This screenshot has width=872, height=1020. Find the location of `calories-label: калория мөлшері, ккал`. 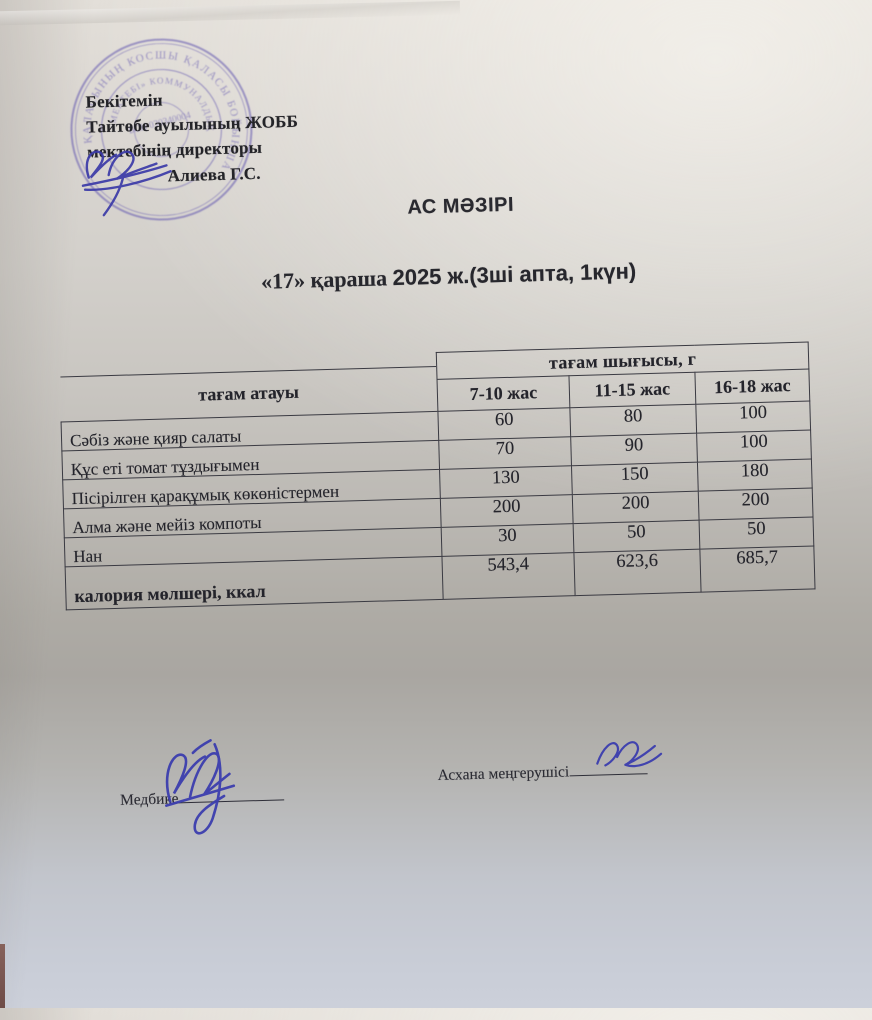

calories-label: калория мөлшері, ккал is located at coordinates (254, 583).